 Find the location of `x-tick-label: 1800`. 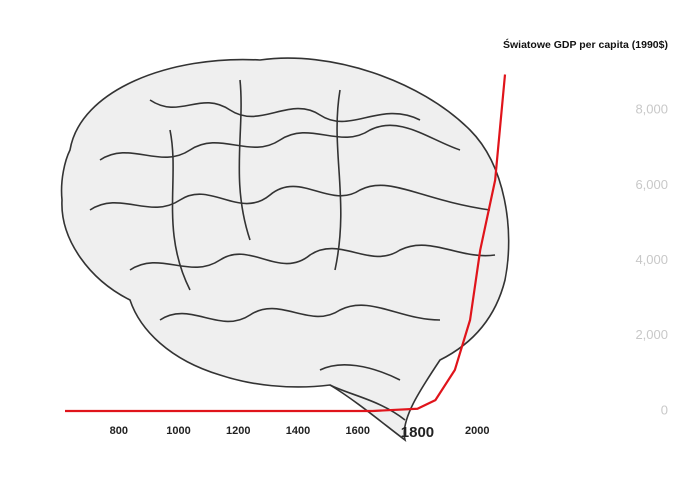

x-tick-label: 1800 is located at coordinates (417, 432).